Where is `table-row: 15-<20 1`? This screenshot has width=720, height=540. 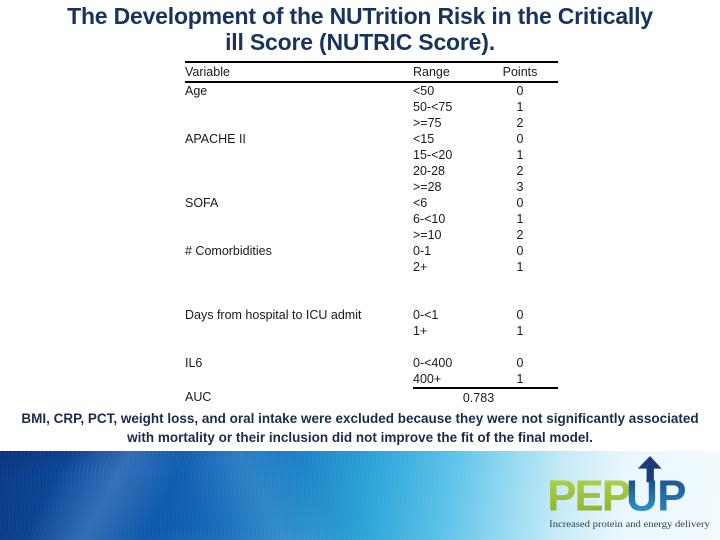 table-row: 15-<20 1 is located at coordinates (371, 155).